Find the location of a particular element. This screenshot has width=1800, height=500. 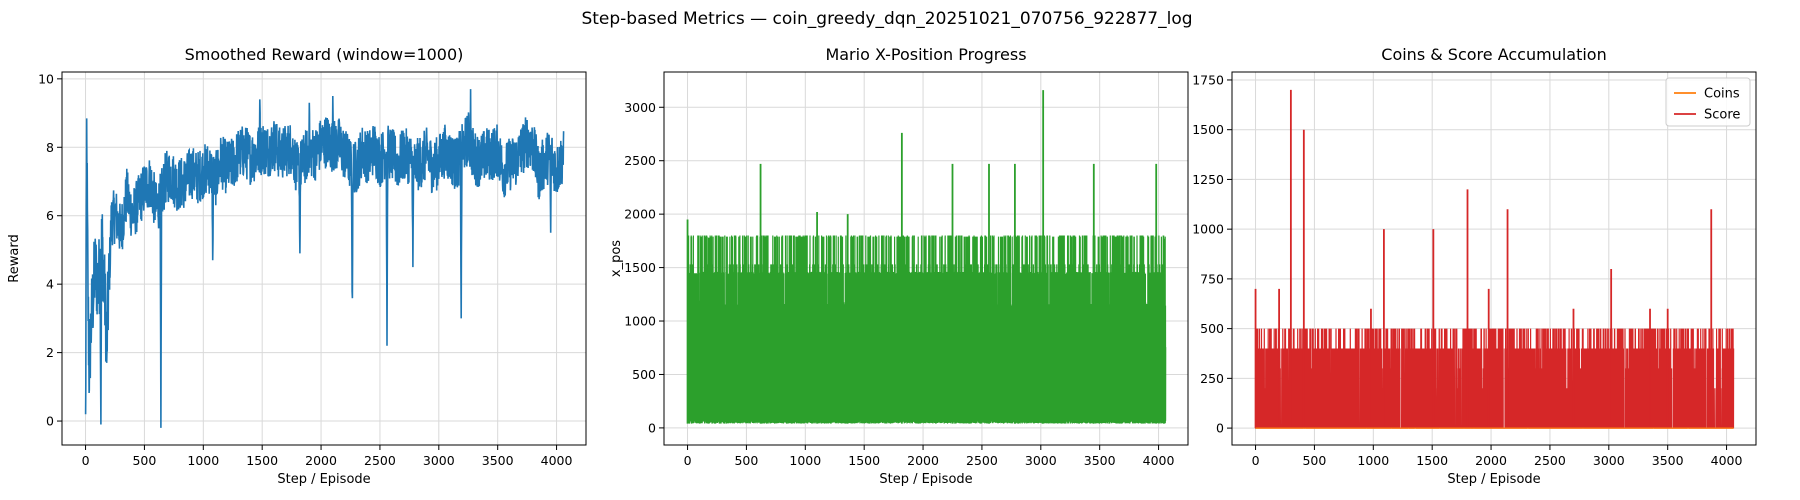

y-axis-label: x_pos is located at coordinates (616, 258).